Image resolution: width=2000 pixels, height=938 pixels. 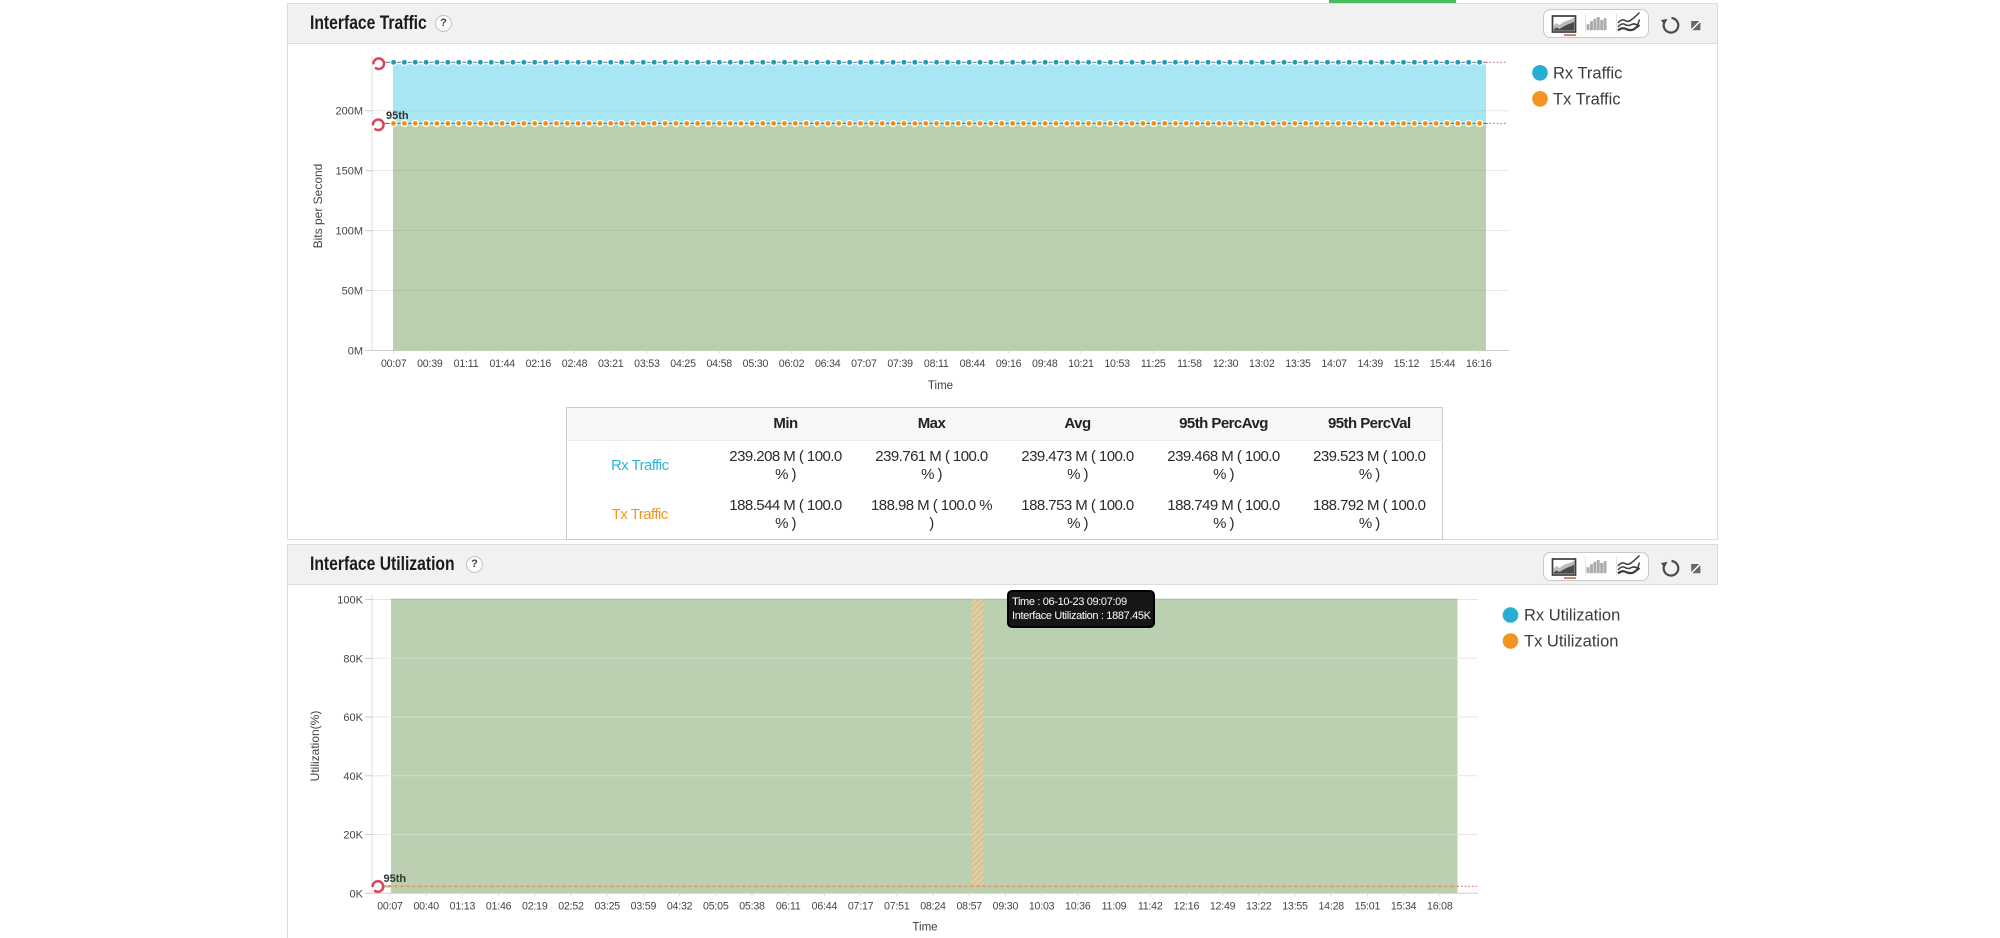 I want to click on svg-text: 40K, so click(x=353, y=777).